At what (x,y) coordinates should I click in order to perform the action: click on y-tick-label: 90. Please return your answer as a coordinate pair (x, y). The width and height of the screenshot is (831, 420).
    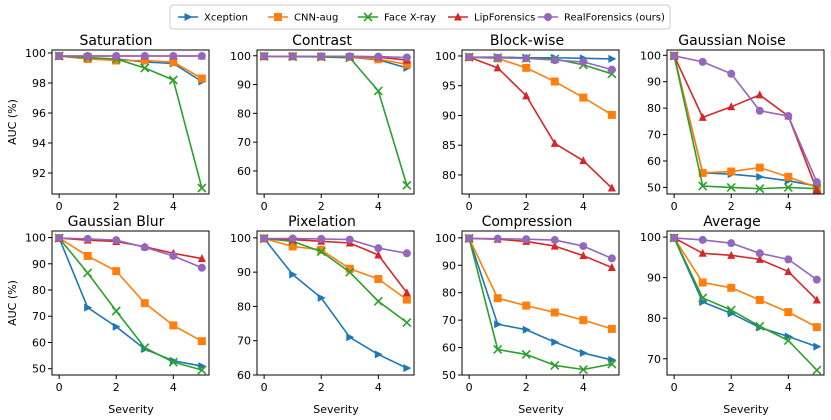
    Looking at the image, I should click on (654, 82).